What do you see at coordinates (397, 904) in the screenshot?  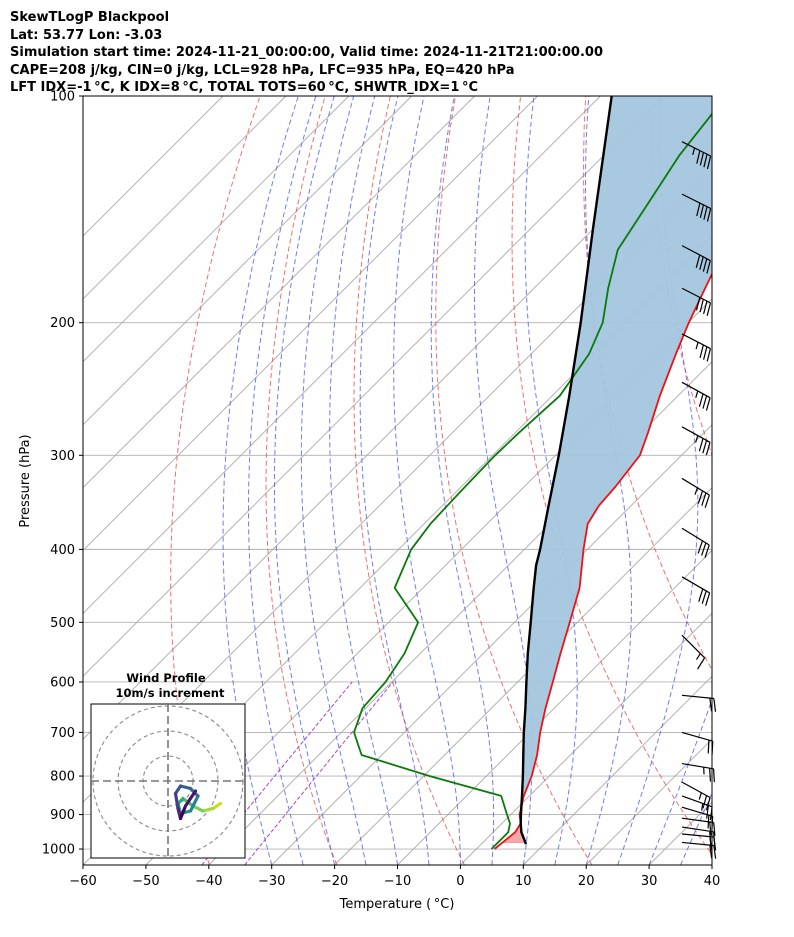 I see `x-axis-label: Temperature ( °C)` at bounding box center [397, 904].